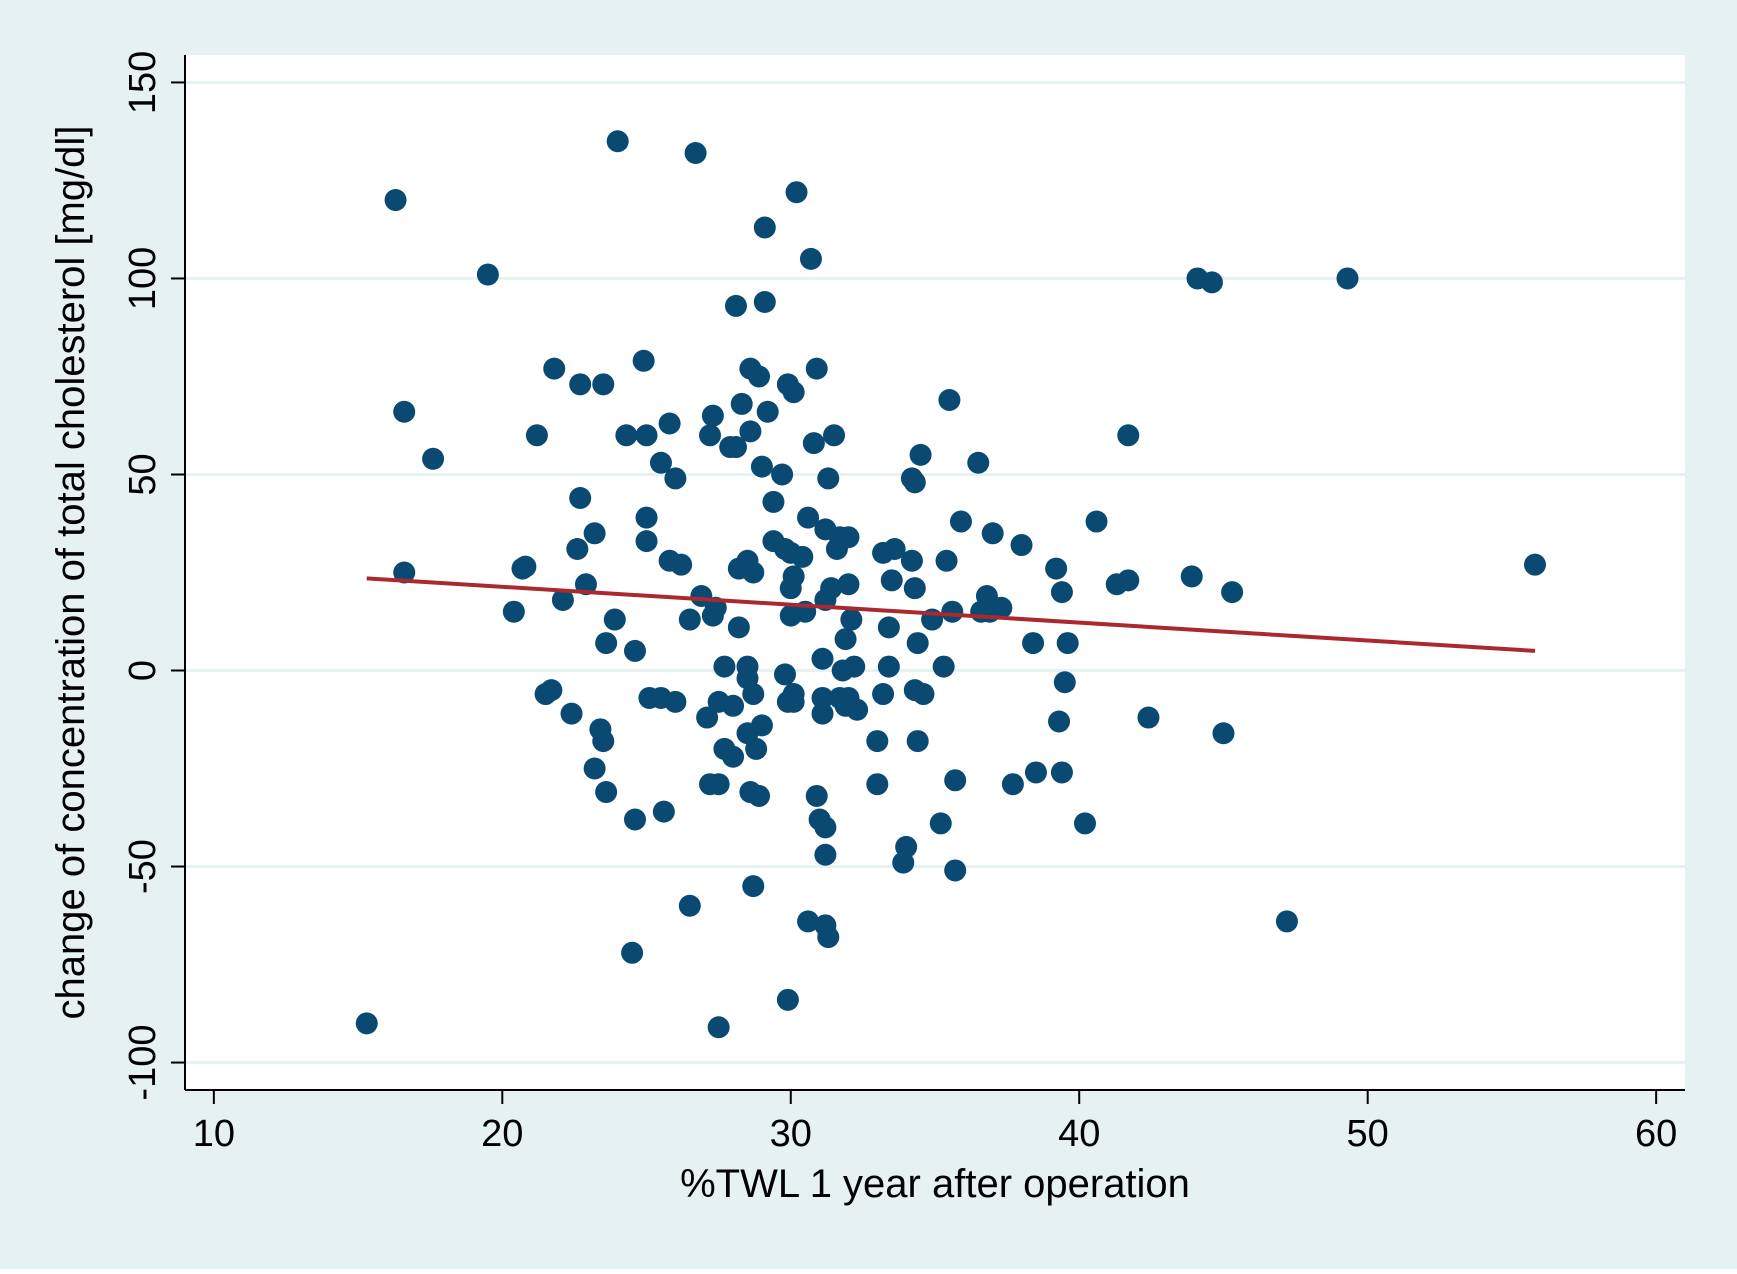  I want to click on fit-line, so click(951, 614).